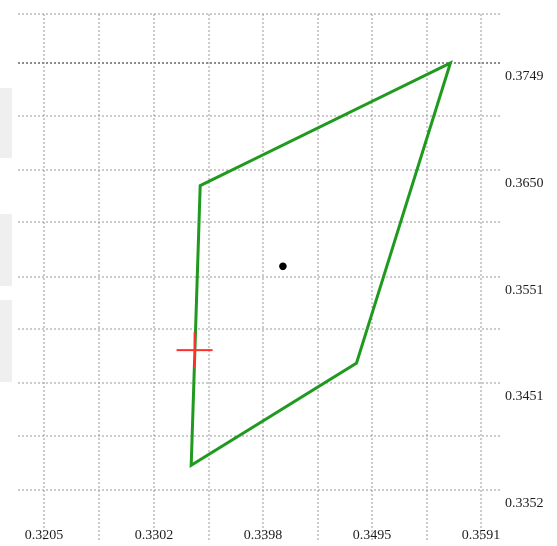 This screenshot has height=546, width=557. Describe the element at coordinates (44, 535) in the screenshot. I see `x-tick-label-0: 0.3205` at that location.